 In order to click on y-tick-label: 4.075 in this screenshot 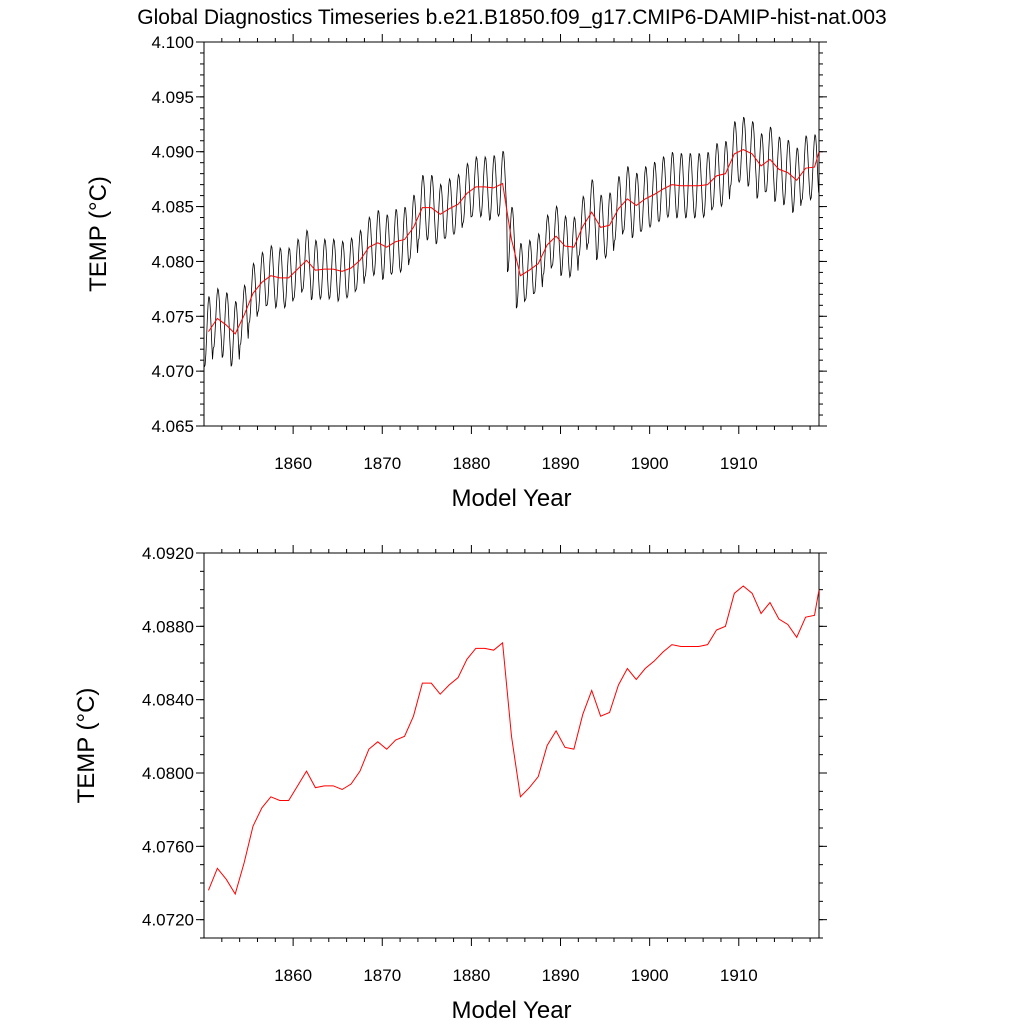, I will do `click(172, 316)`.